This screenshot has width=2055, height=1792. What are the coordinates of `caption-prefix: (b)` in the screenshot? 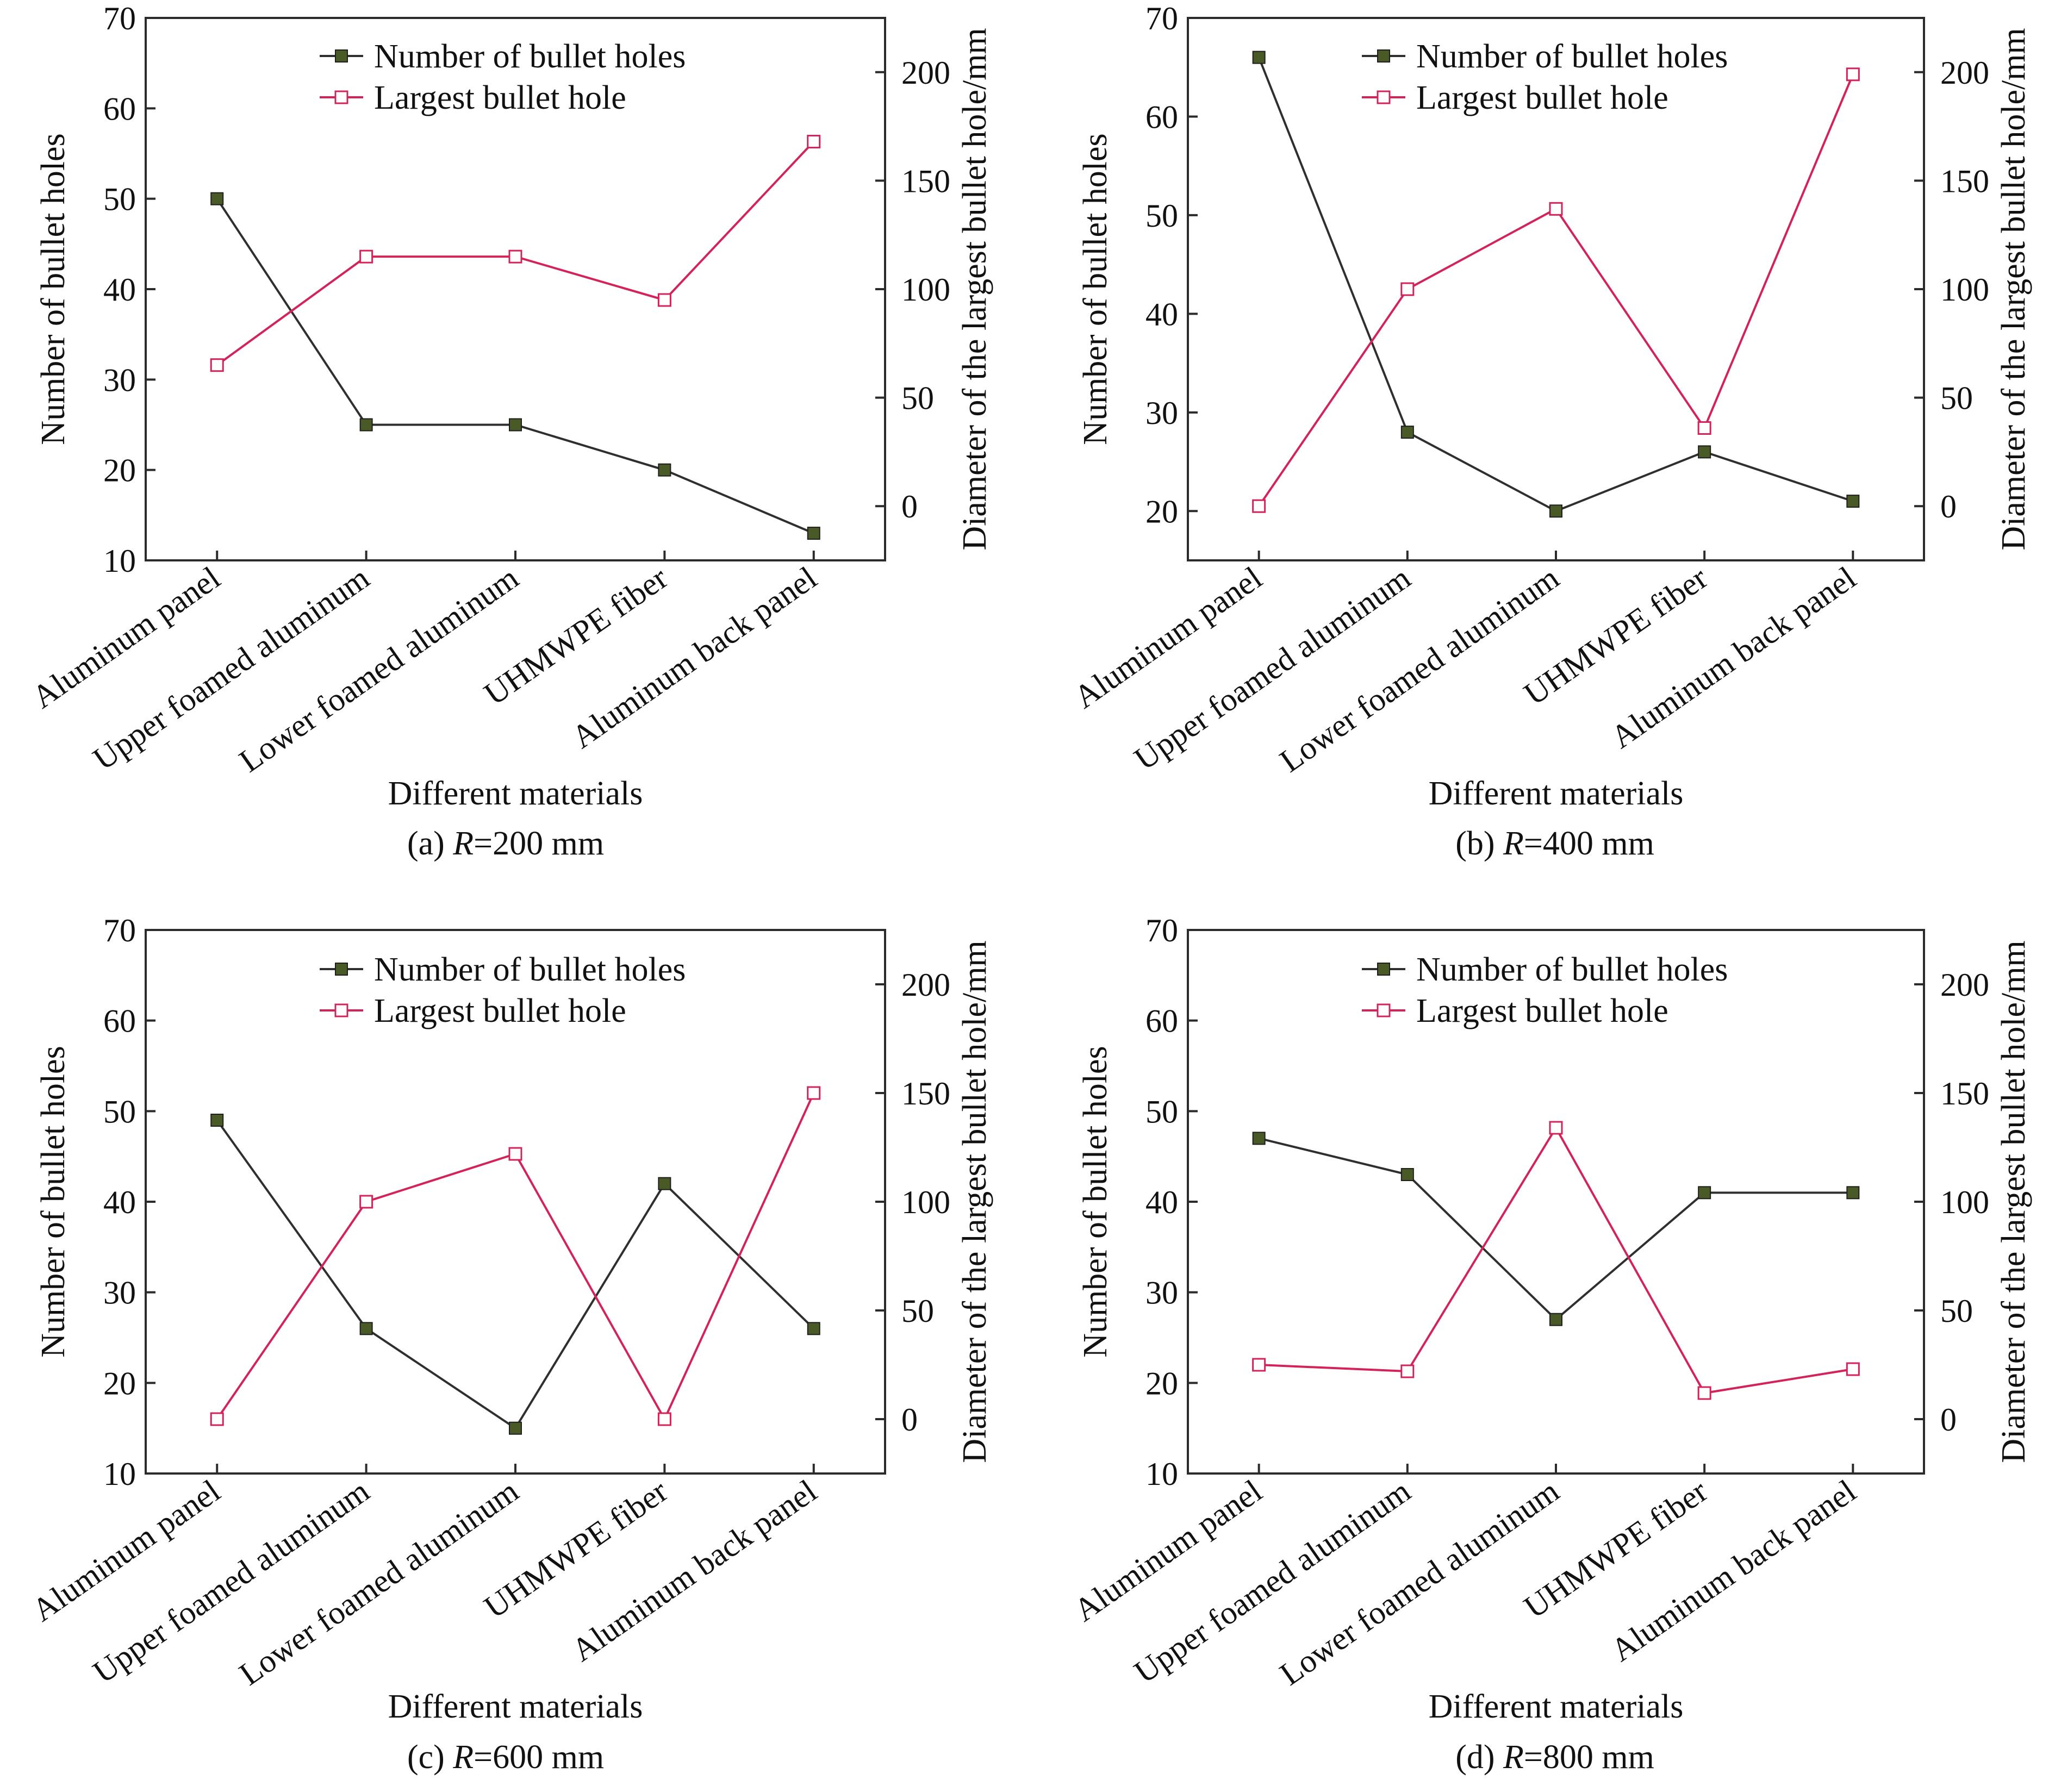 It's located at (1479, 843).